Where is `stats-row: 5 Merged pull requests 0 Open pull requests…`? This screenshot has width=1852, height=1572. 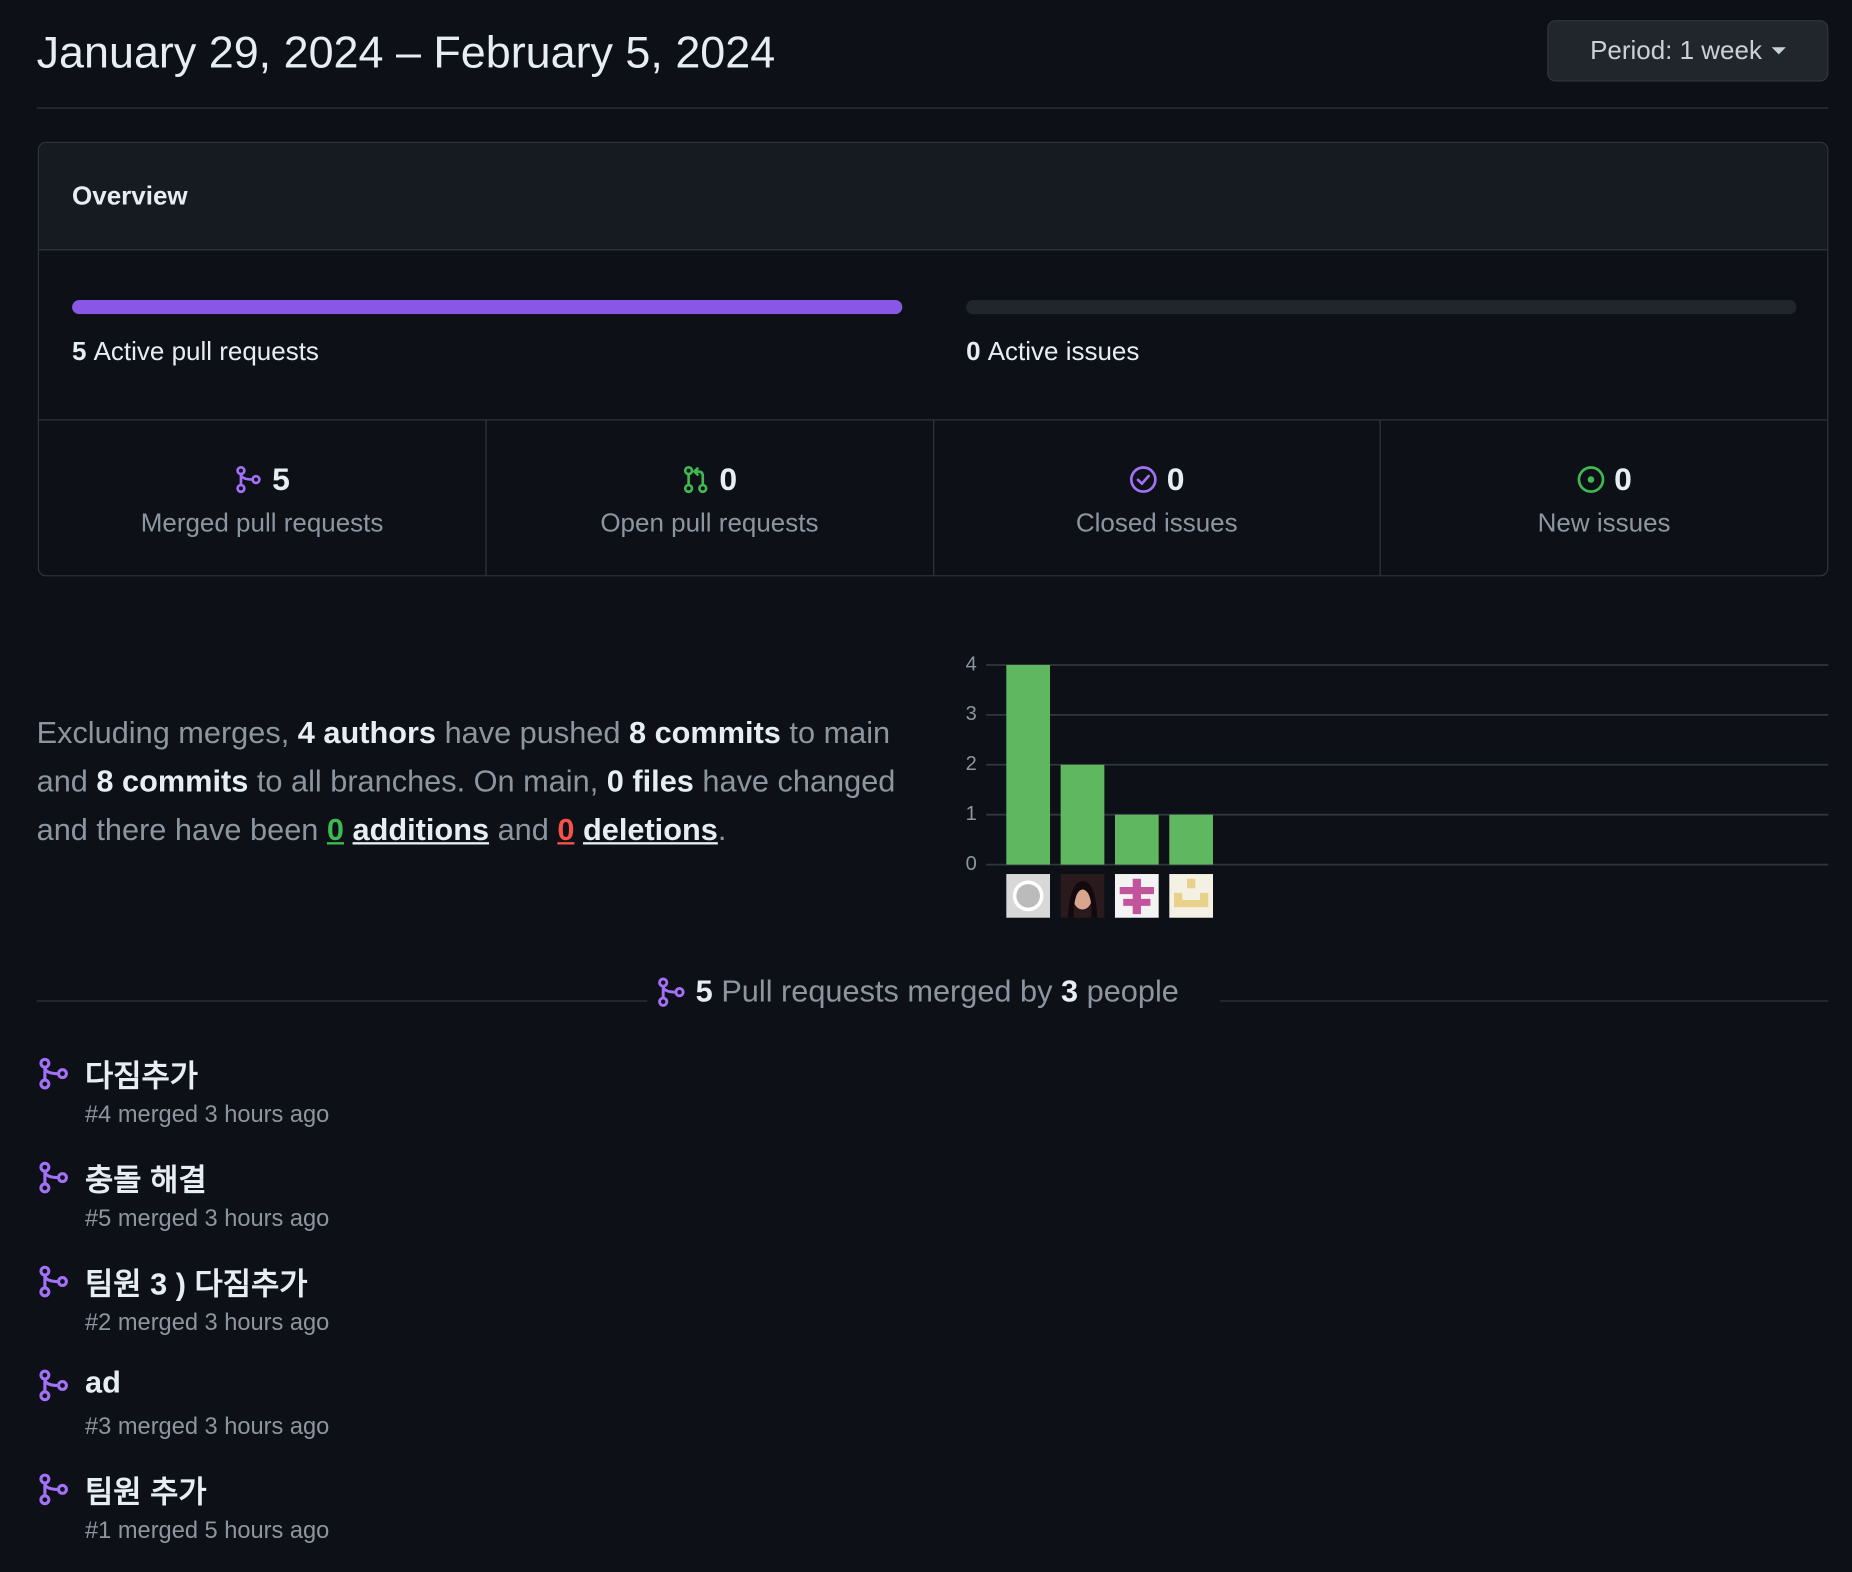
stats-row: 5 Merged pull requests 0 Open pull requests… is located at coordinates (933, 497).